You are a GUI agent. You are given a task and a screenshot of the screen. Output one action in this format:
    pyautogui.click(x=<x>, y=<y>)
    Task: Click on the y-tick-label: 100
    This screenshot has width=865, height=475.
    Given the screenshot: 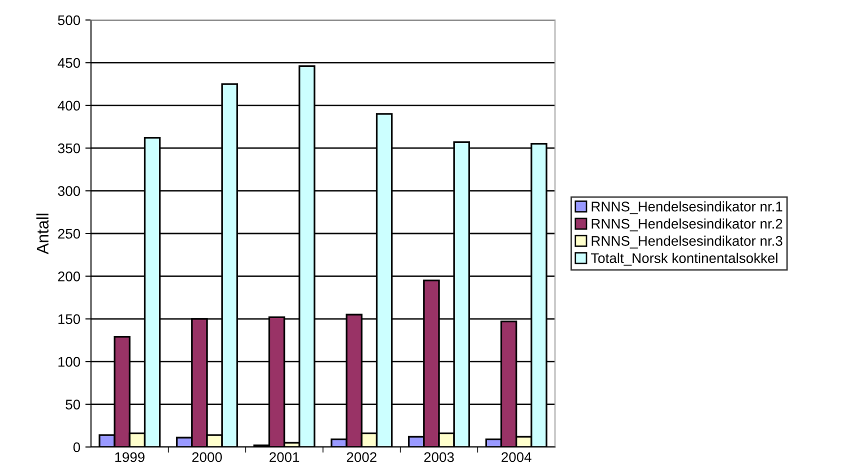 What is the action you would take?
    pyautogui.click(x=69, y=361)
    